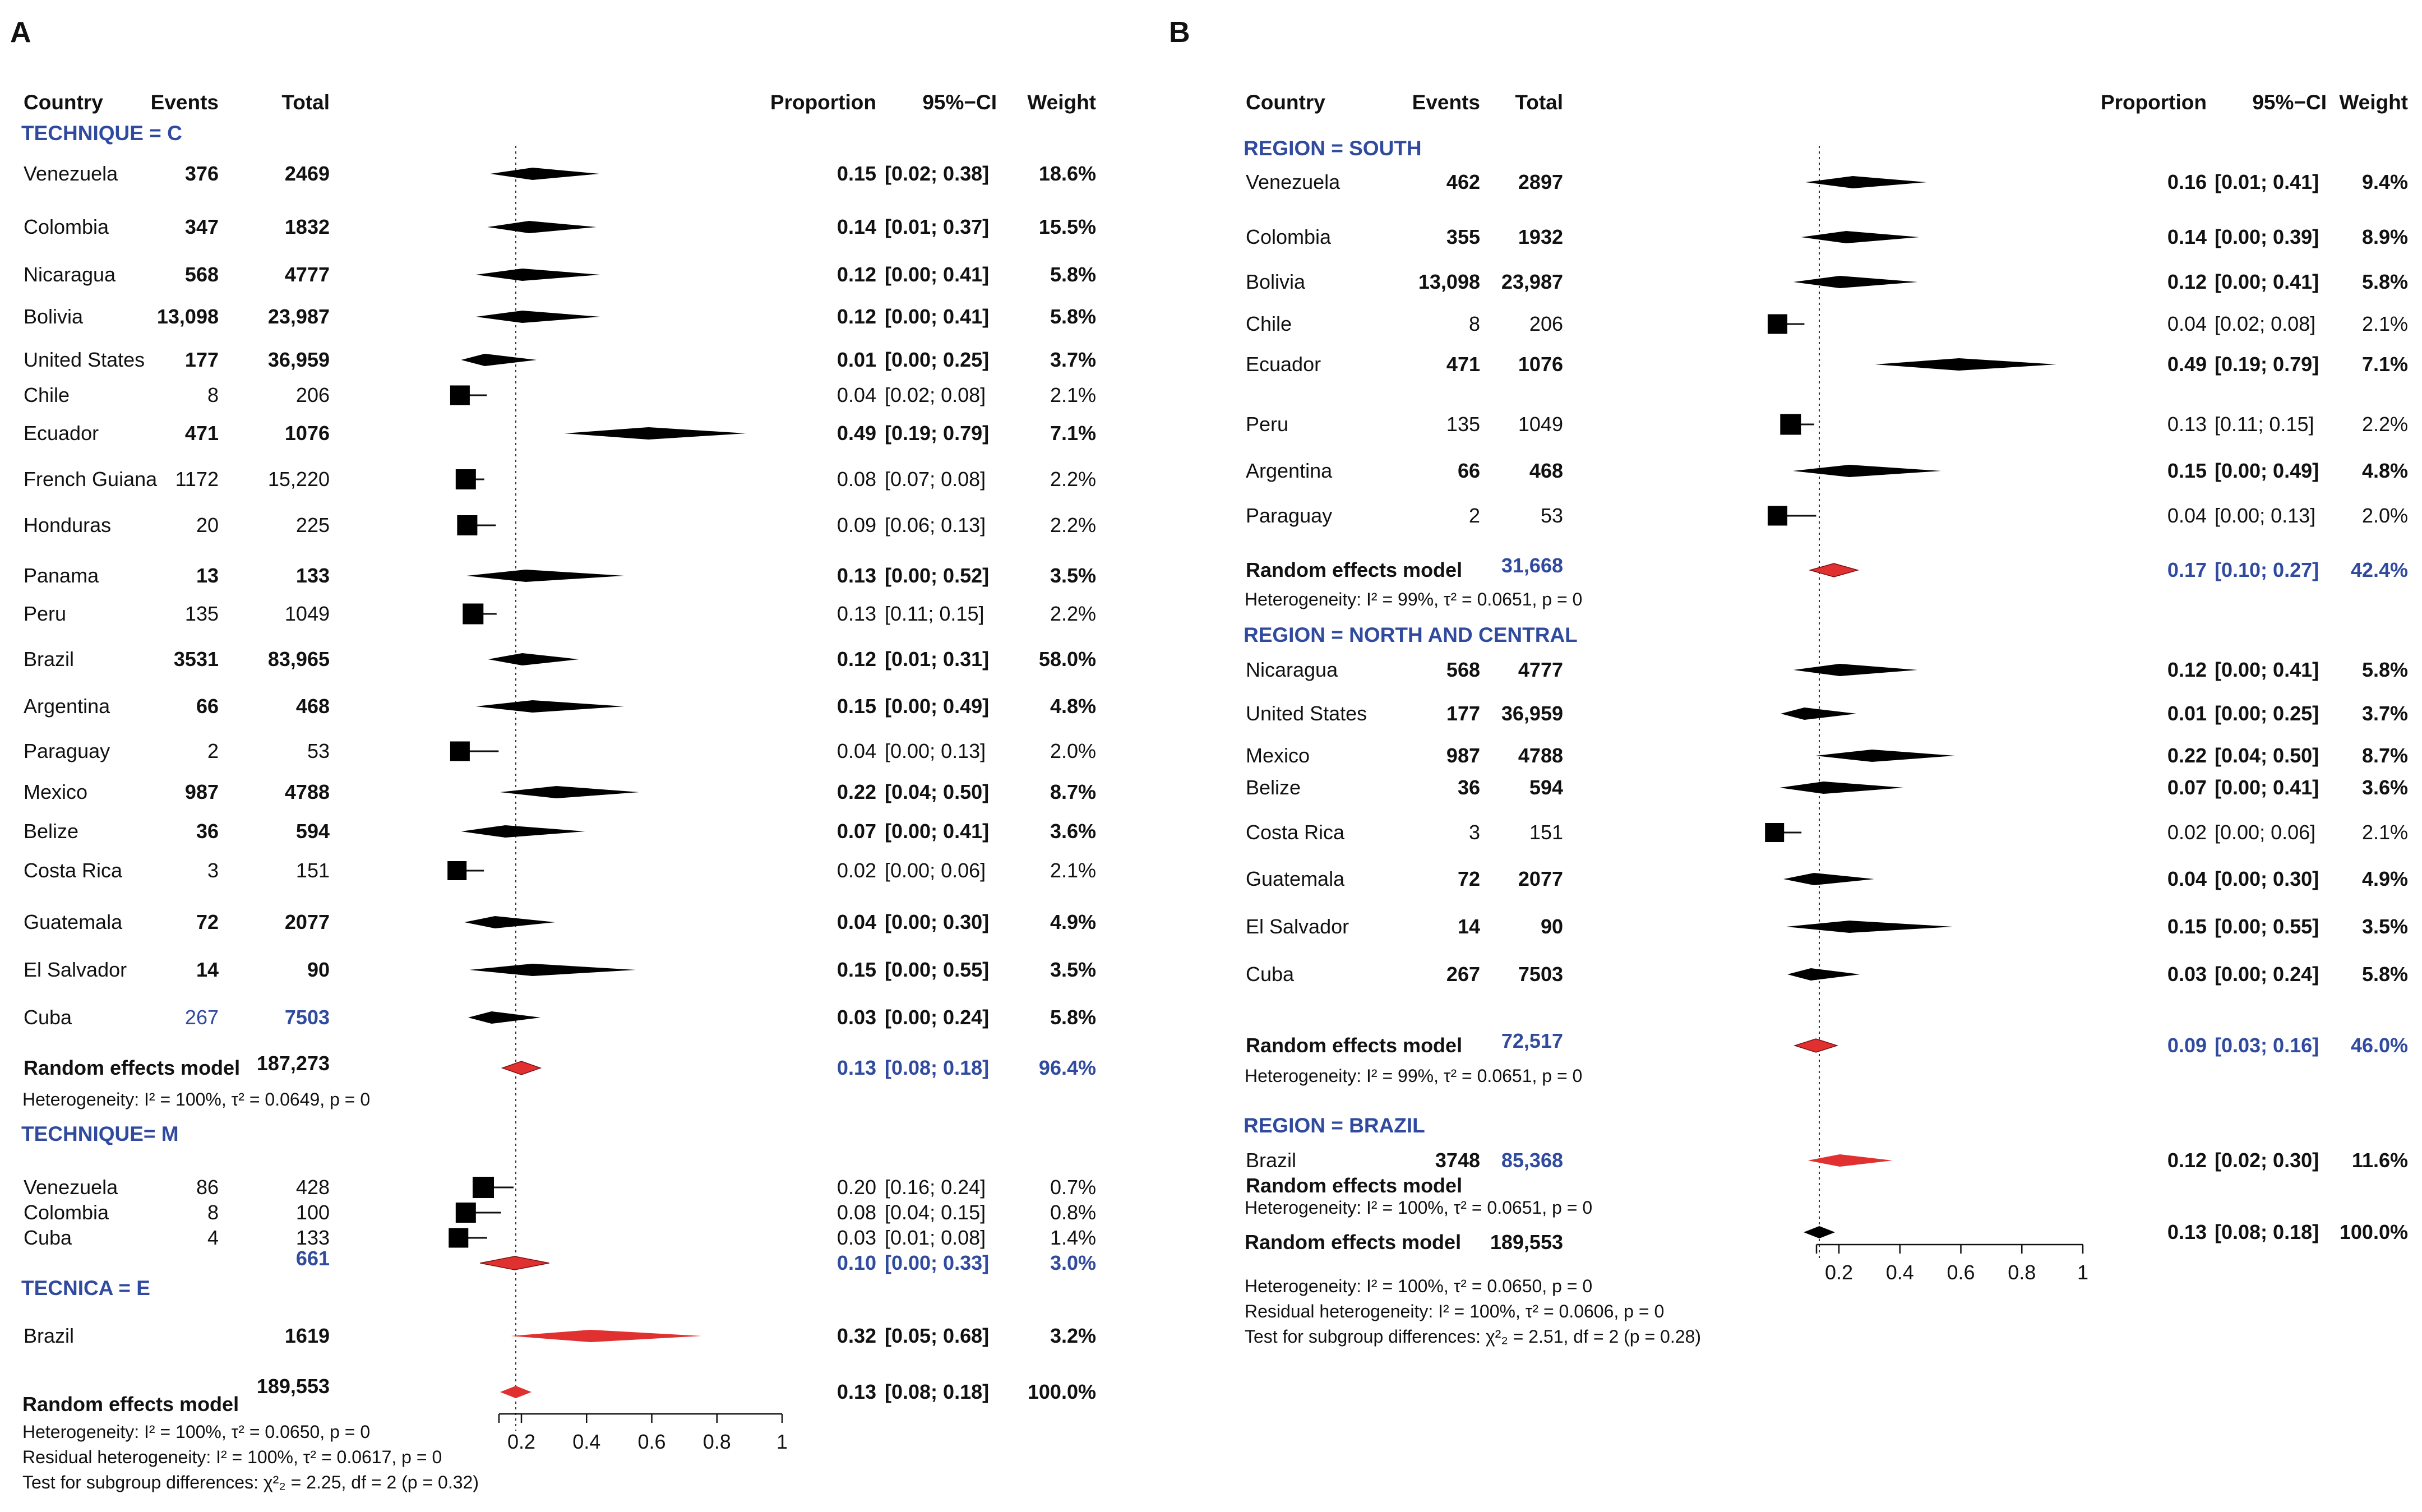 This screenshot has width=2422, height=1512. I want to click on row-weight: 7.1%, so click(1073, 434).